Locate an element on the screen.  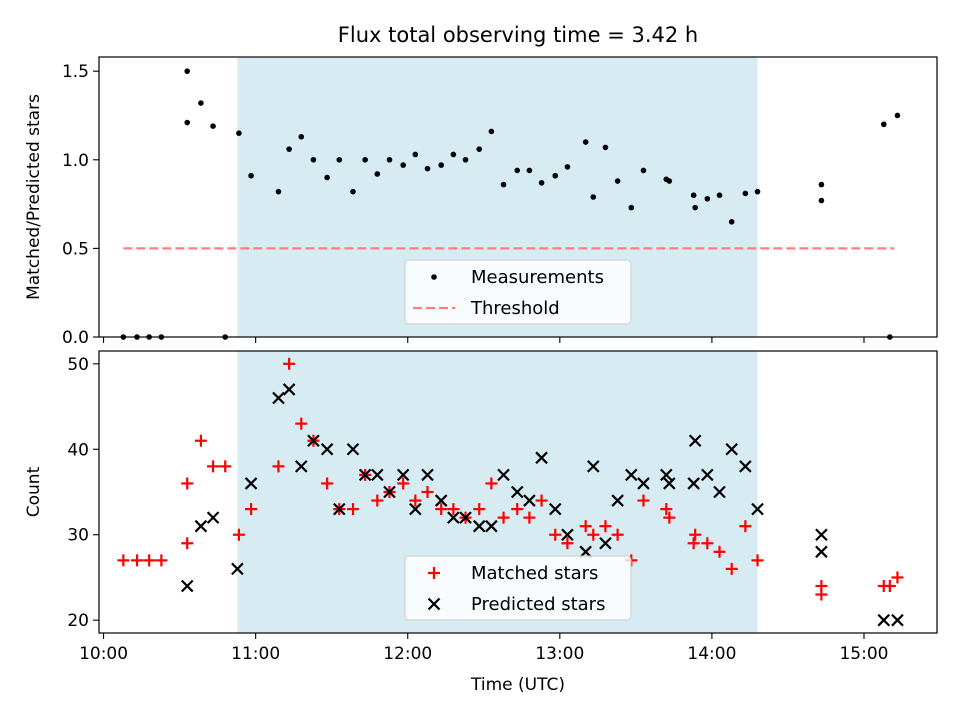
ratio-legend-label: Threshold is located at coordinates (515, 308).